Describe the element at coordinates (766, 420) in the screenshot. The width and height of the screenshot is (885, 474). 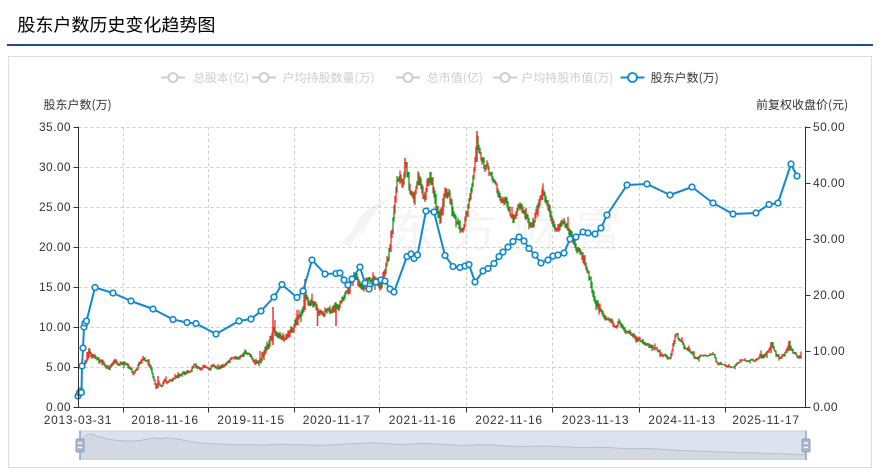
I see `svg-text: 2025-11-17` at that location.